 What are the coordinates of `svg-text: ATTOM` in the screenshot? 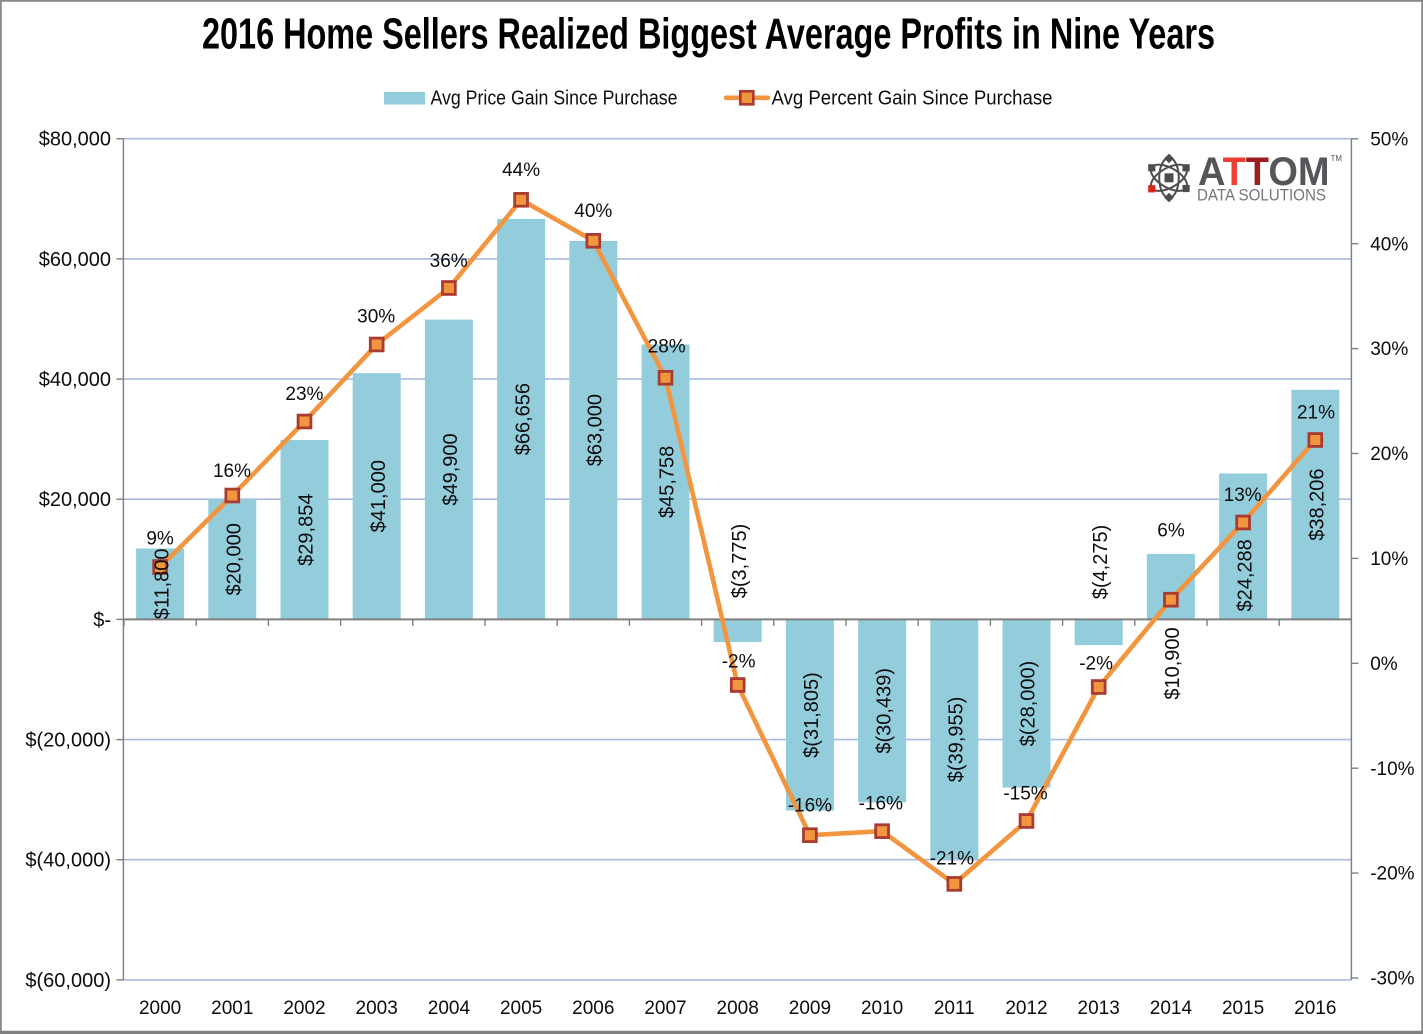 It's located at (1264, 172).